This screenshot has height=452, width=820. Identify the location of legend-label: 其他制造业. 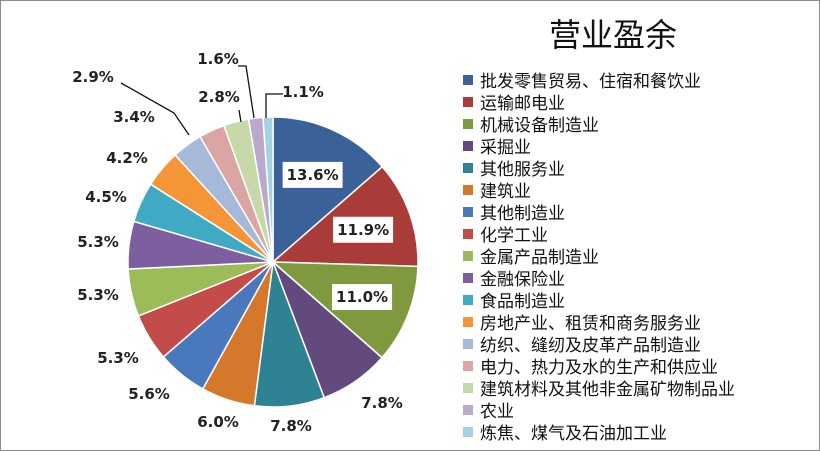
(522, 214).